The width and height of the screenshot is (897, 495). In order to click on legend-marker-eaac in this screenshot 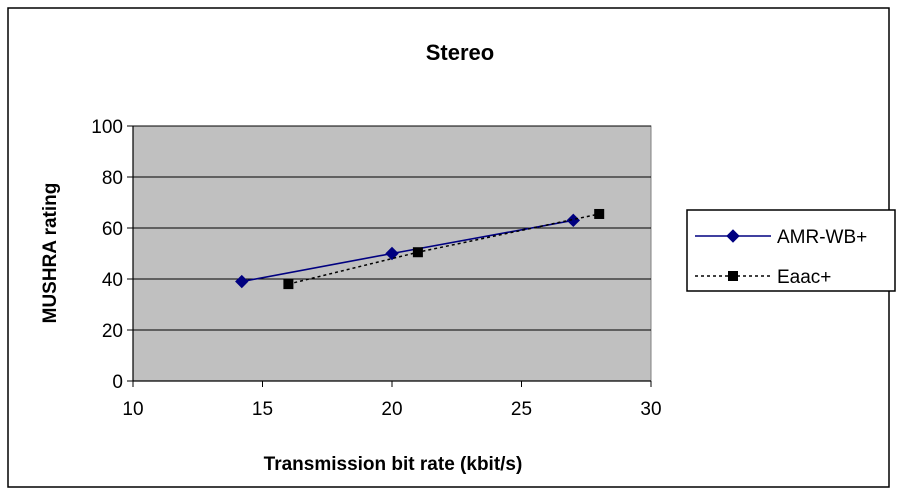, I will do `click(733, 276)`.